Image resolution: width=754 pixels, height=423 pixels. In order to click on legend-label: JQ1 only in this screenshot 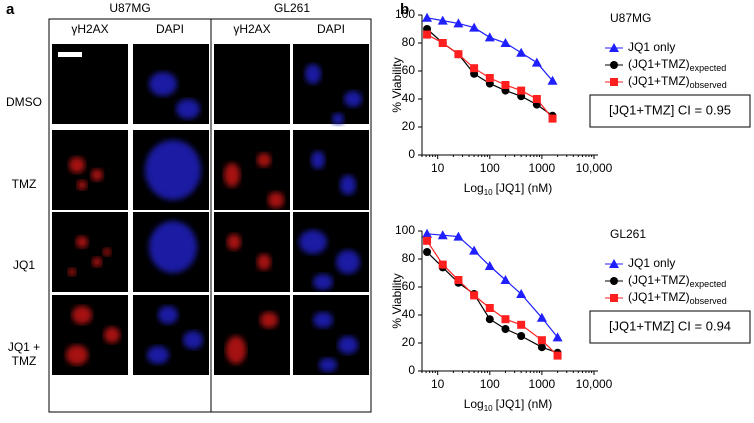, I will do `click(651, 47)`.